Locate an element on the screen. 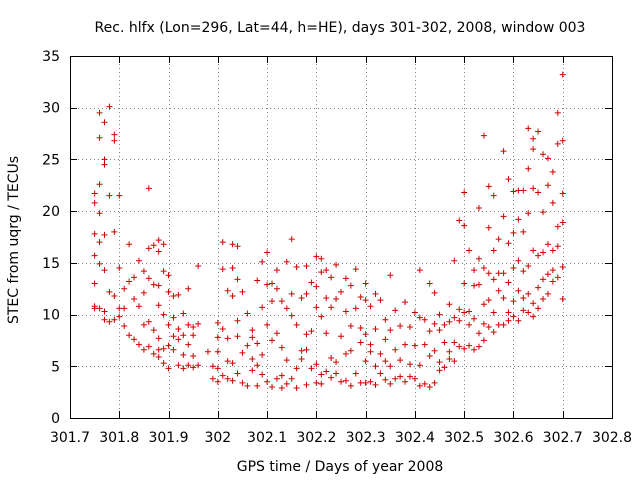 The width and height of the screenshot is (640, 480). x-tick-label: 302.6 is located at coordinates (513, 438).